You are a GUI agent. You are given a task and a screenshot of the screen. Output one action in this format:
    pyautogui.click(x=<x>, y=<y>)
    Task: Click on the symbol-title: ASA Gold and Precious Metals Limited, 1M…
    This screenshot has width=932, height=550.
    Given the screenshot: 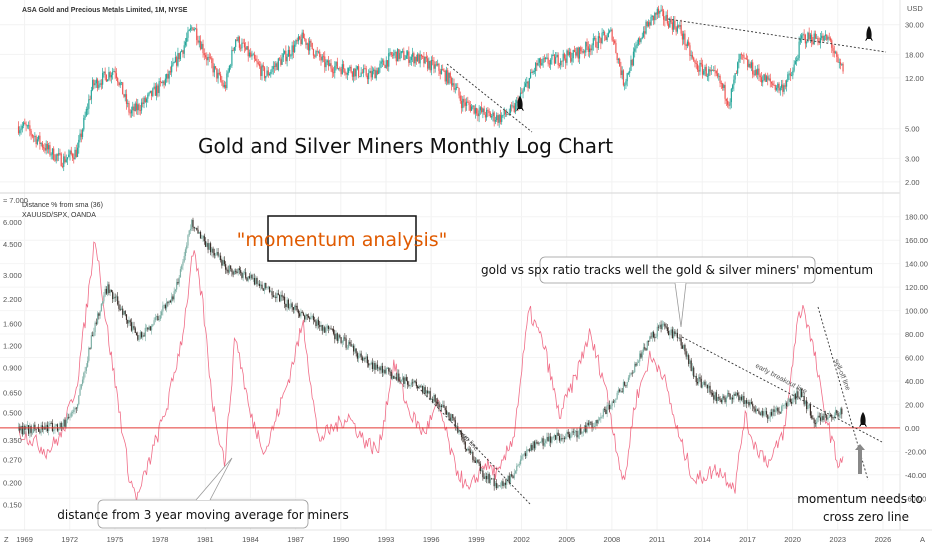 What is the action you would take?
    pyautogui.click(x=105, y=10)
    